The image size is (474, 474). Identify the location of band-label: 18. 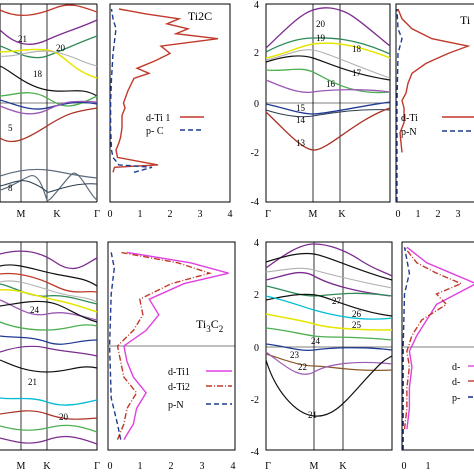
(357, 49).